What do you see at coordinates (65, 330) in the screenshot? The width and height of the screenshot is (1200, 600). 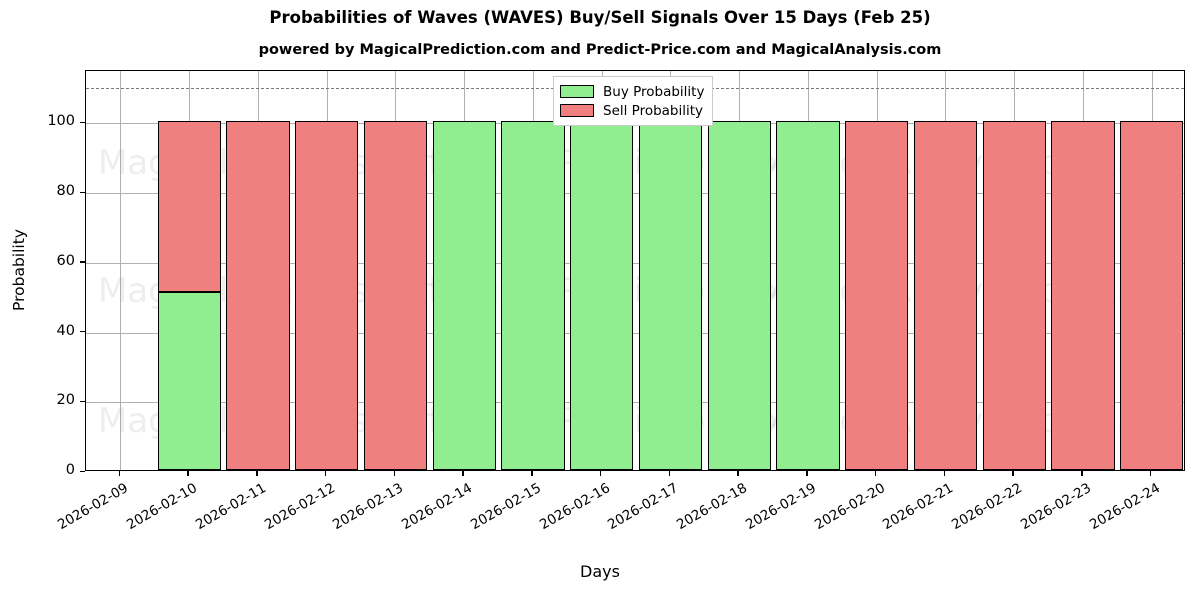 I see `y-tick-label: 40` at bounding box center [65, 330].